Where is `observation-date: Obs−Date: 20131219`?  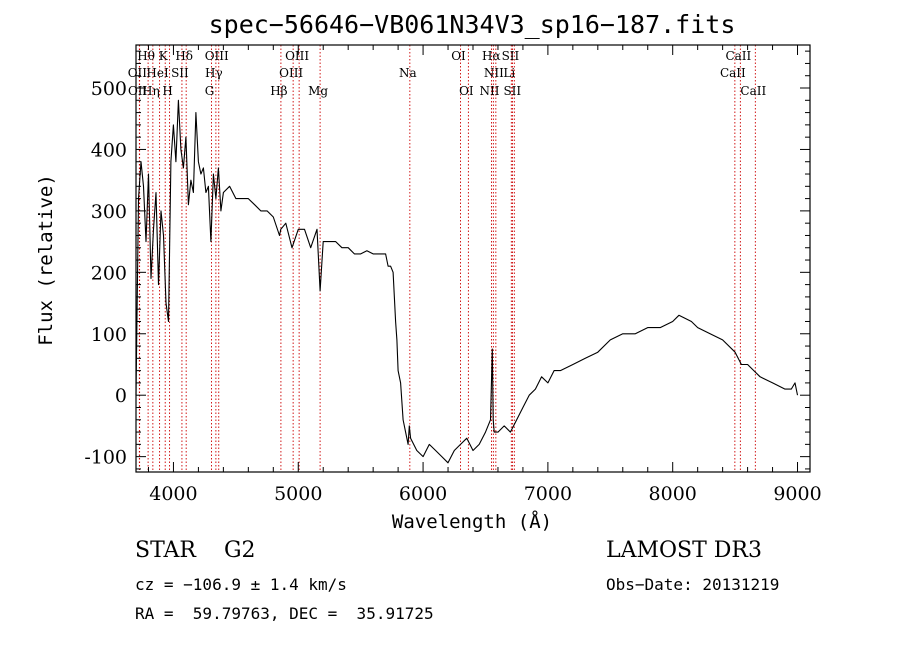
observation-date: Obs−Date: 20131219 is located at coordinates (693, 584).